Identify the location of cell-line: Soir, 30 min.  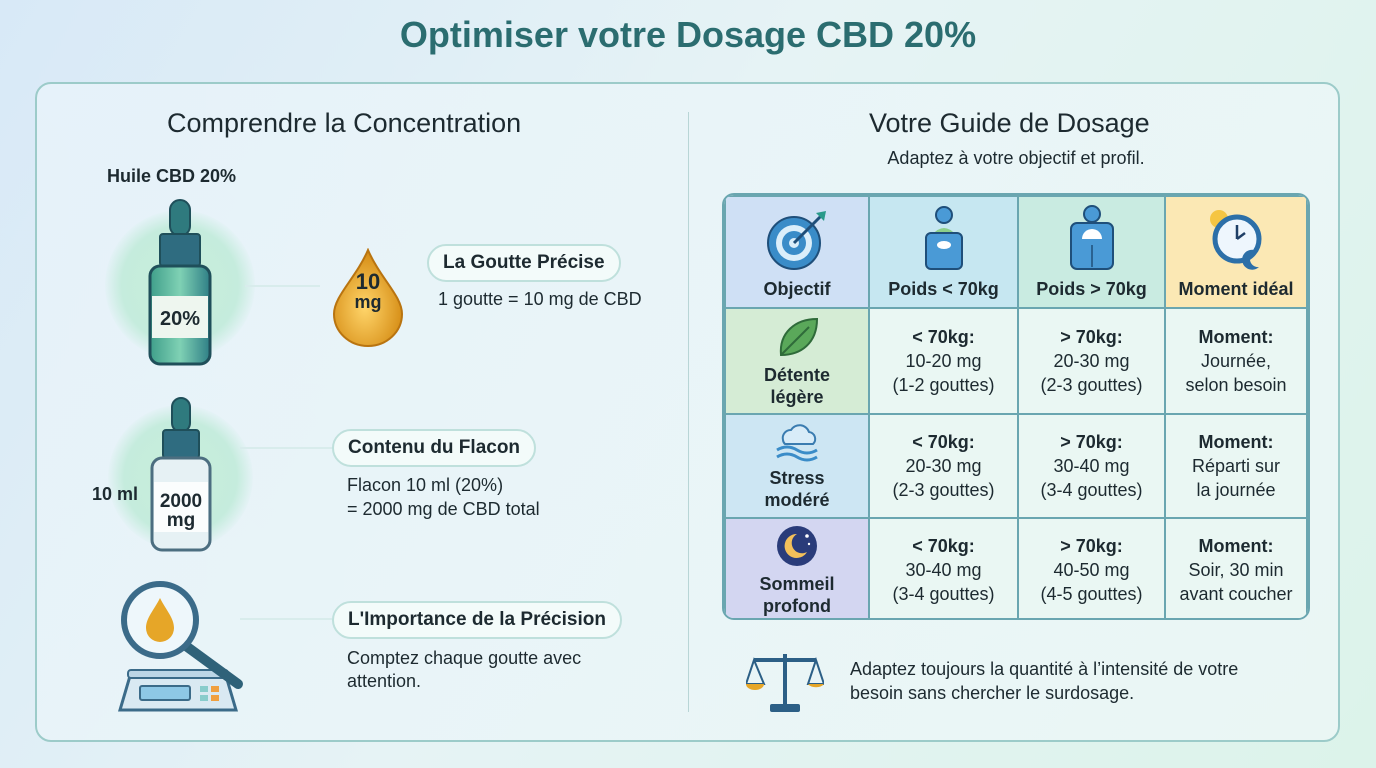
(1236, 570).